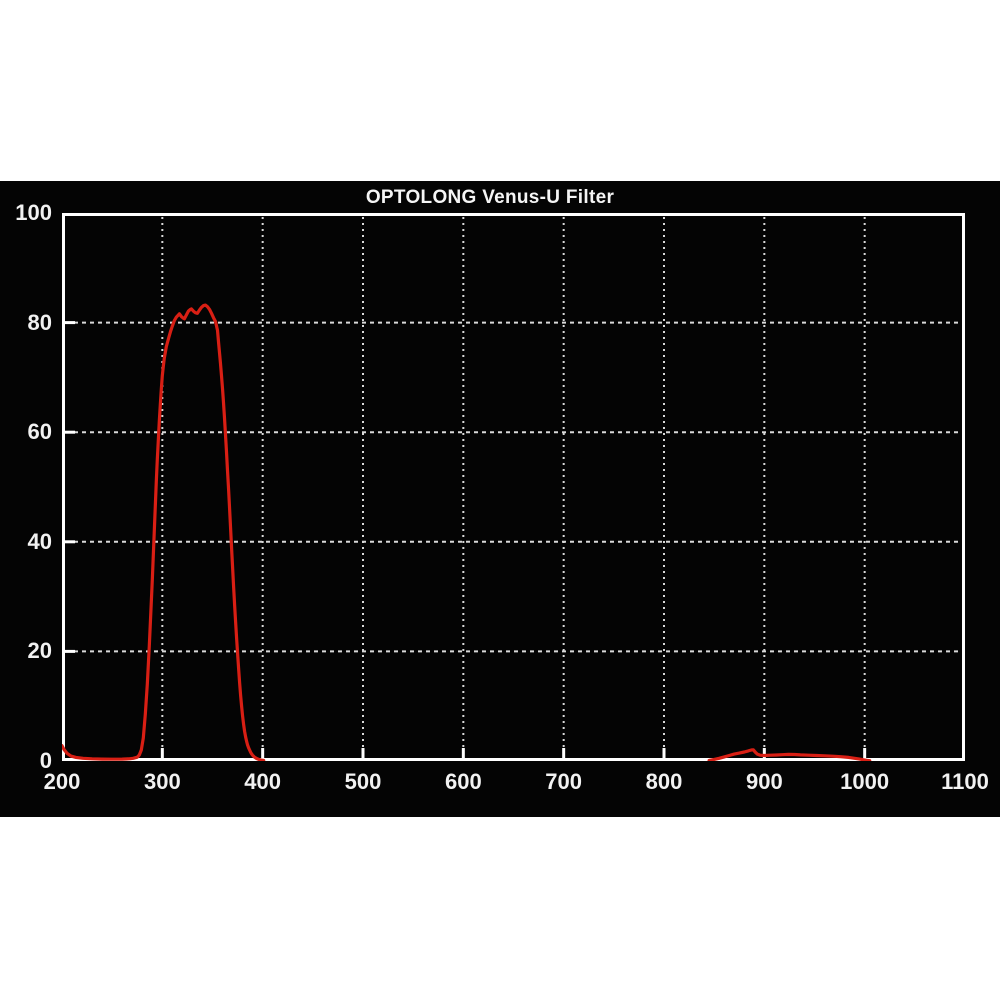 Image resolution: width=1000 pixels, height=1000 pixels. I want to click on y-tick-label: 60, so click(39, 432).